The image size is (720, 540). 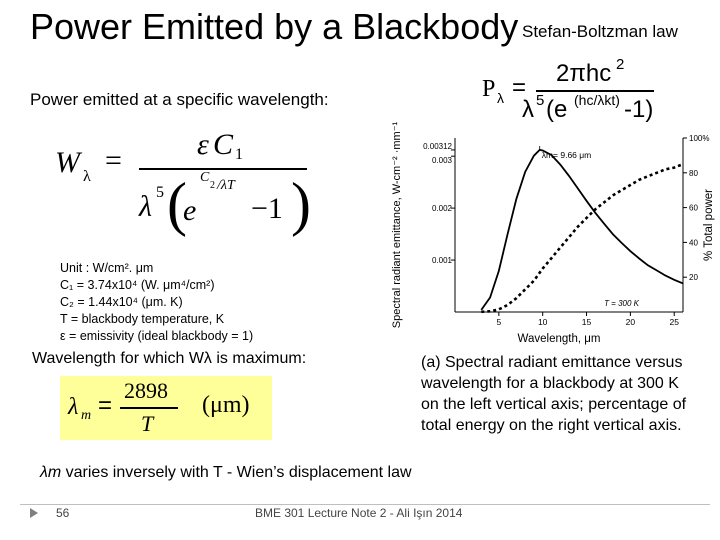 I want to click on x-tick-label: 25, so click(x=674, y=322).